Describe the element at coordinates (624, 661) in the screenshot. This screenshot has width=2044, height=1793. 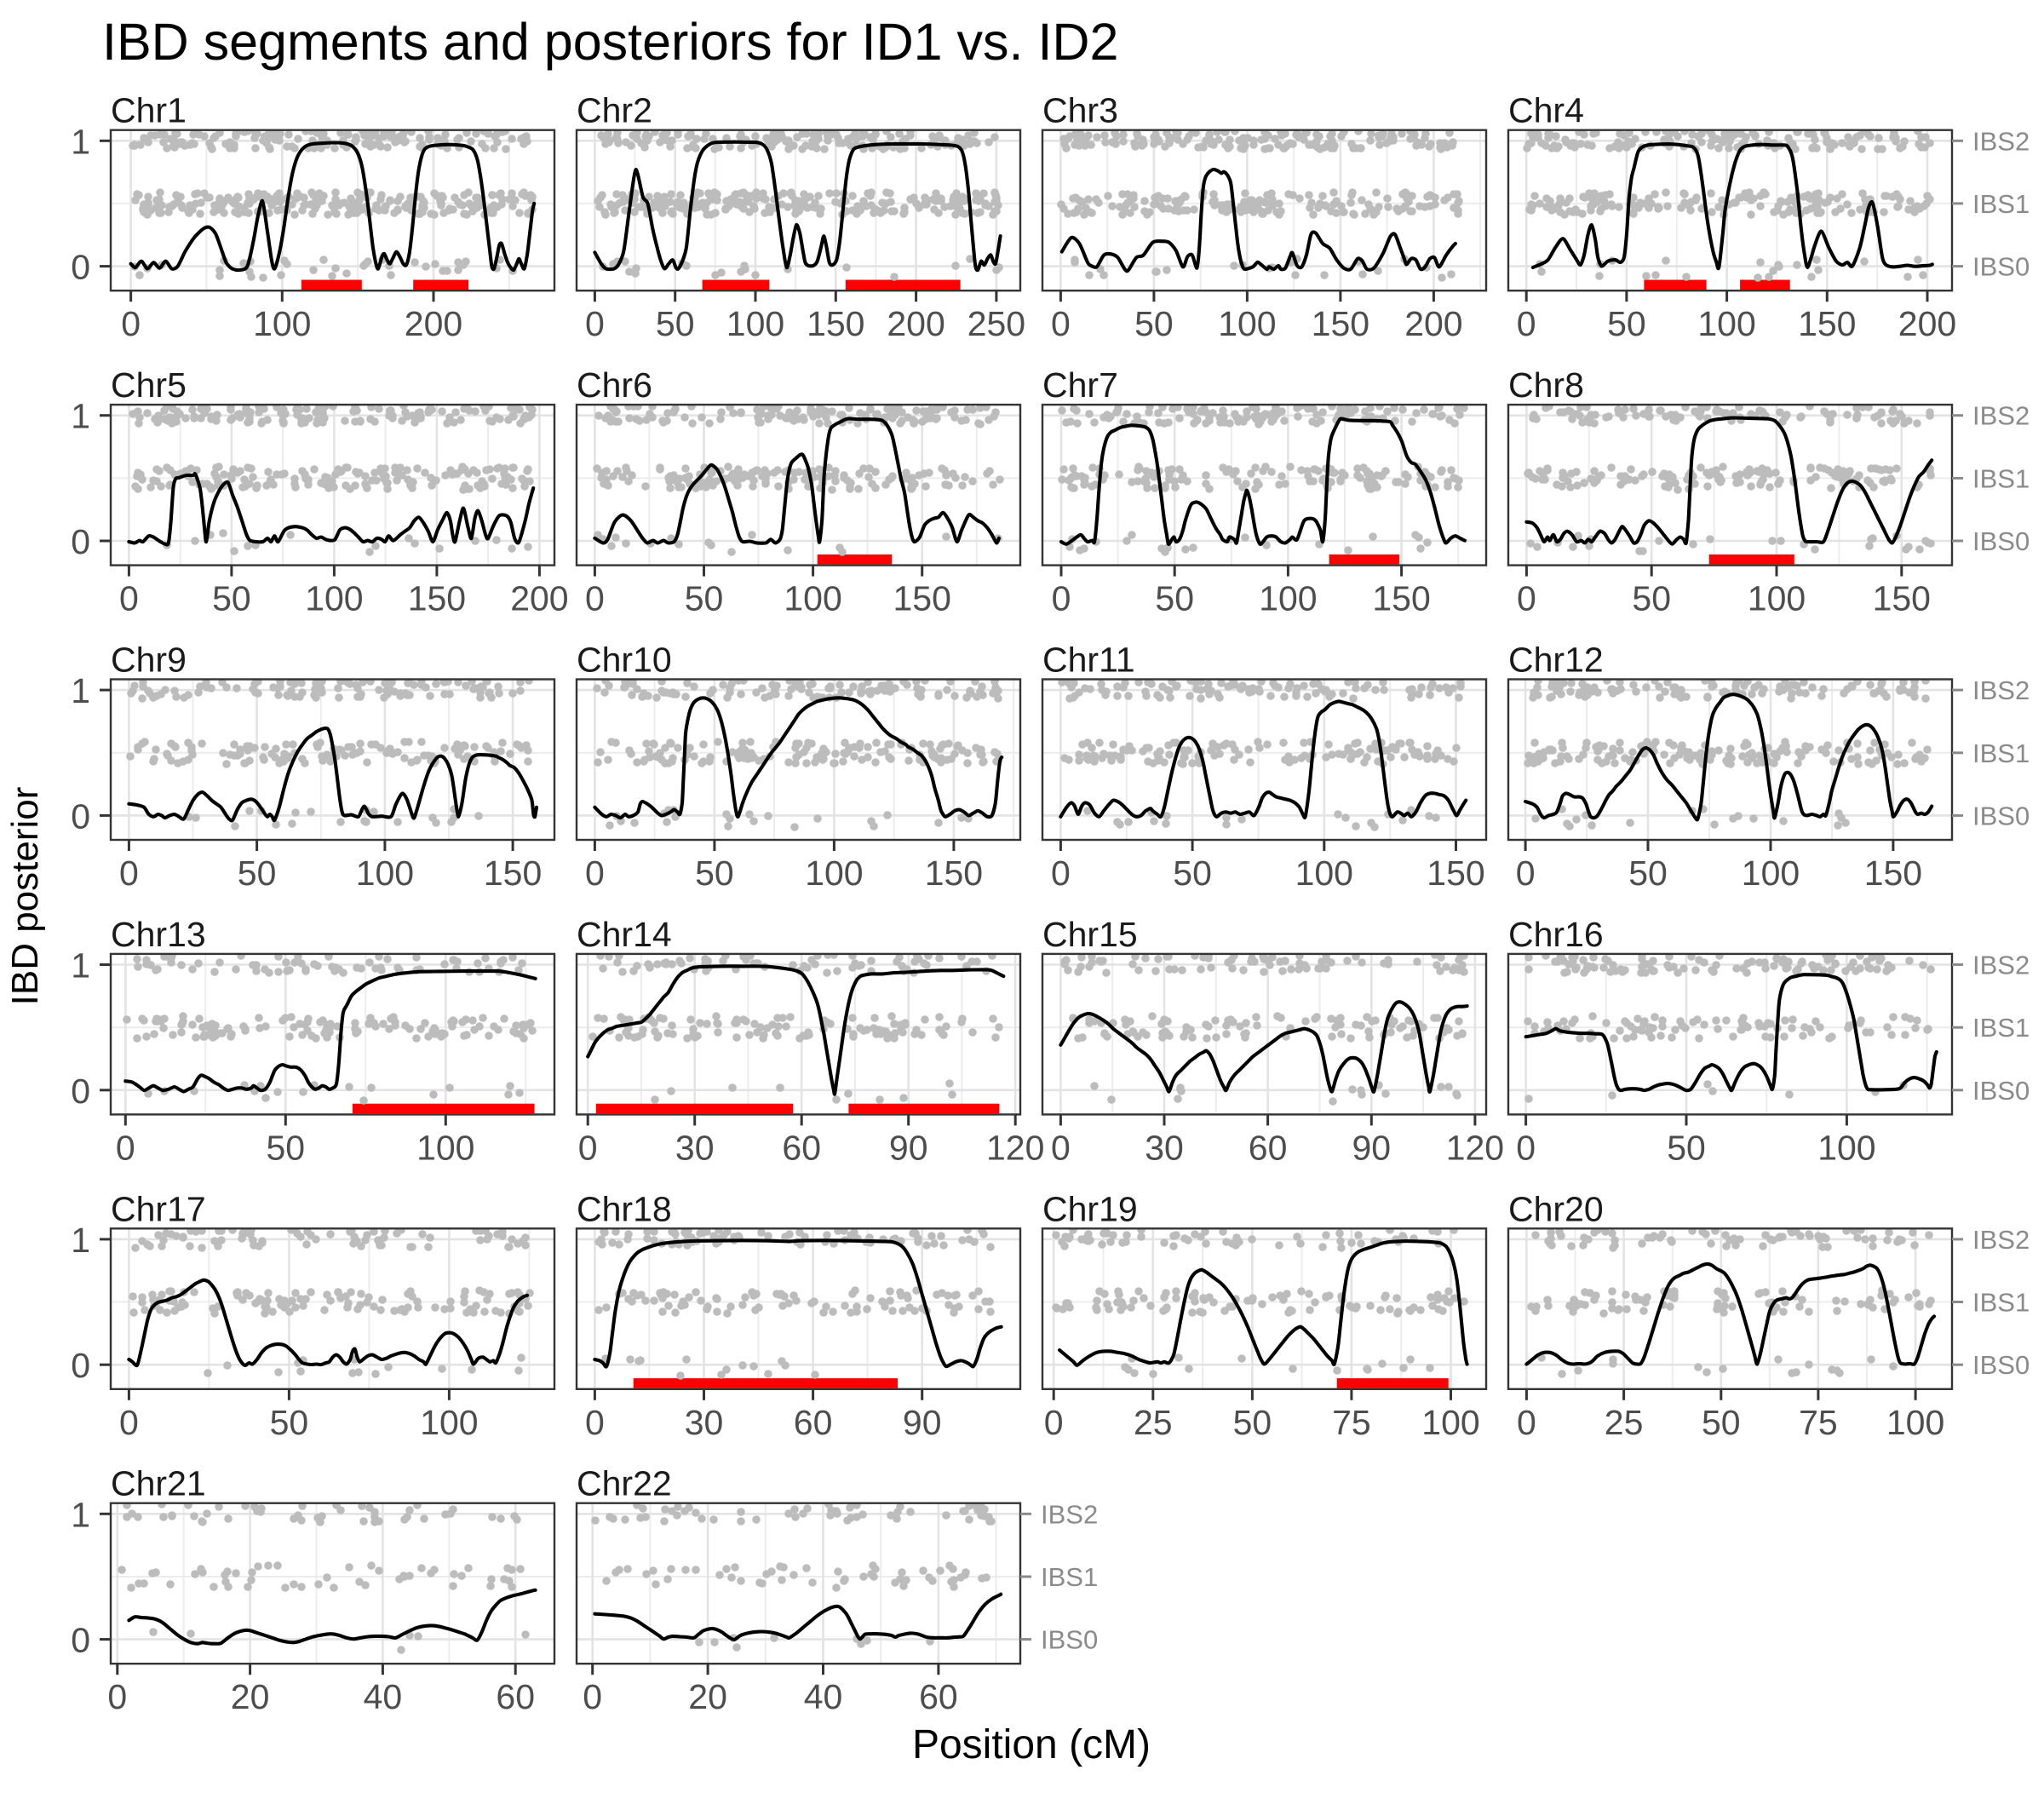
I see `svg-text: Chr10` at that location.